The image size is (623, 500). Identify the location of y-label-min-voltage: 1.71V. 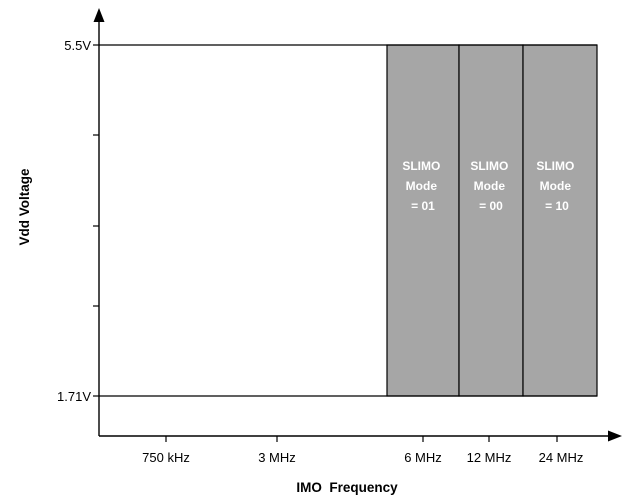
(74, 396).